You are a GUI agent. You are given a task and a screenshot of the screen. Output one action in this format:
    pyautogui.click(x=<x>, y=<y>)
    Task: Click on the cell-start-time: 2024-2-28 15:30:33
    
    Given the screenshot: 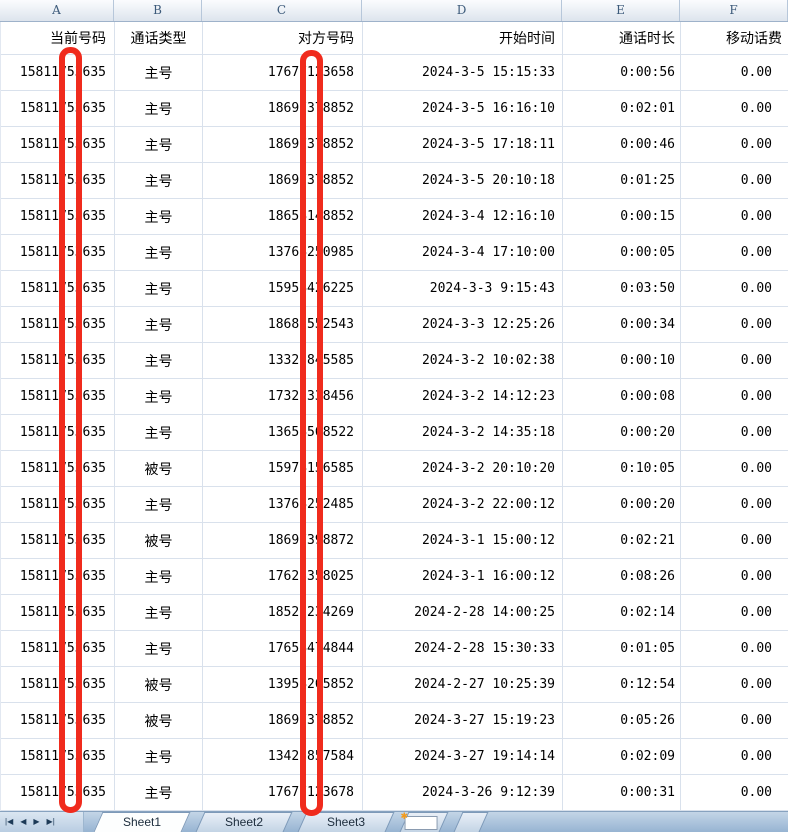 What is the action you would take?
    pyautogui.click(x=463, y=649)
    